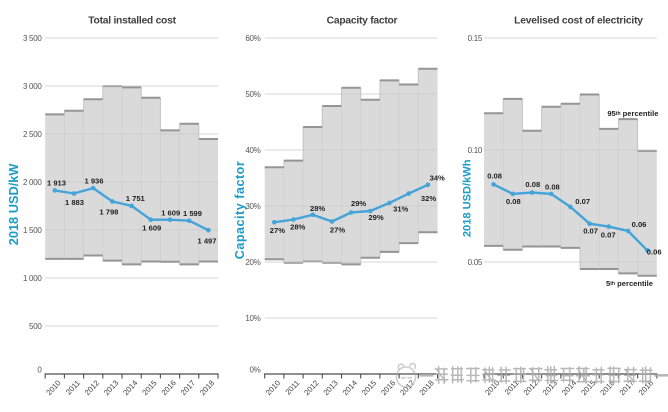 This screenshot has height=412, width=668. I want to click on svg-text: 1 751, so click(136, 198).